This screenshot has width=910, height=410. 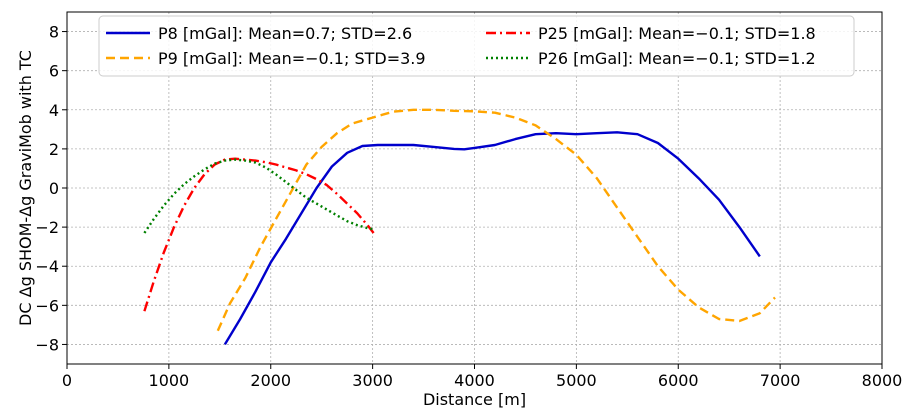 I want to click on legend-label-p8: P8 [mGal]: Mean=0.7; STD=2.6, so click(x=285, y=33).